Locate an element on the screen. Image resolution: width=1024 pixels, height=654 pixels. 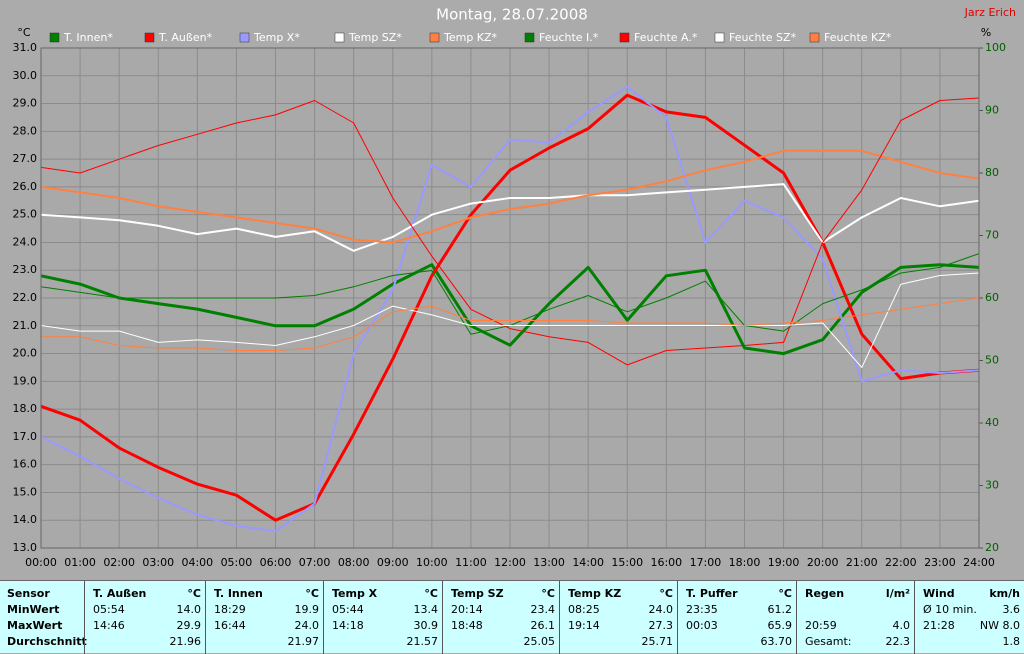
y-tick-label: 30.0 is located at coordinates (25, 75).